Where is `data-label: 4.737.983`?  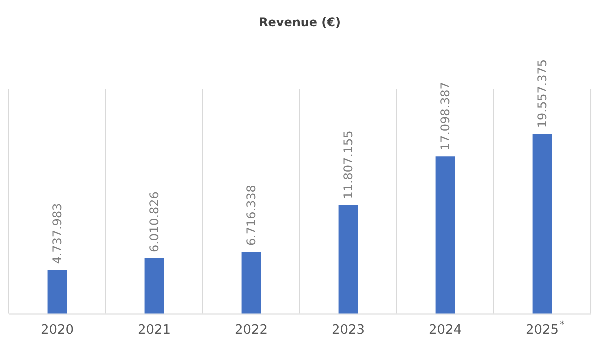 data-label: 4.737.983 is located at coordinates (57, 233).